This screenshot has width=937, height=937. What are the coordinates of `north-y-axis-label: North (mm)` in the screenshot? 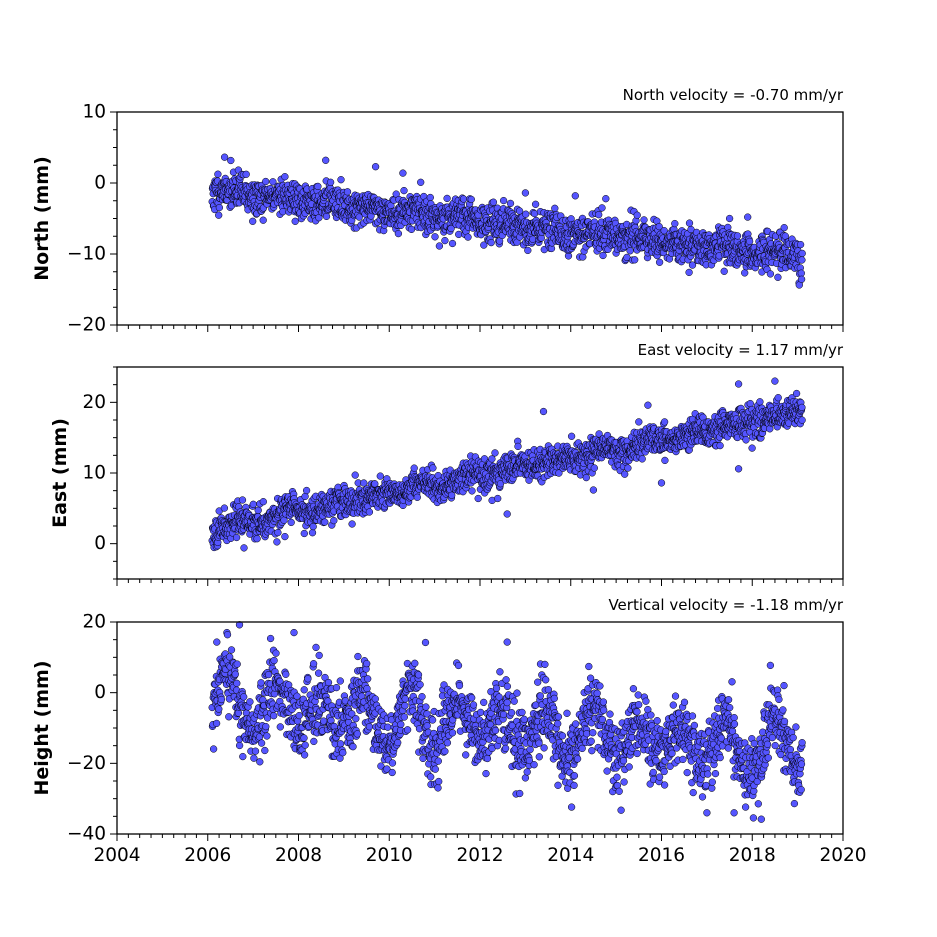 It's located at (42, 218).